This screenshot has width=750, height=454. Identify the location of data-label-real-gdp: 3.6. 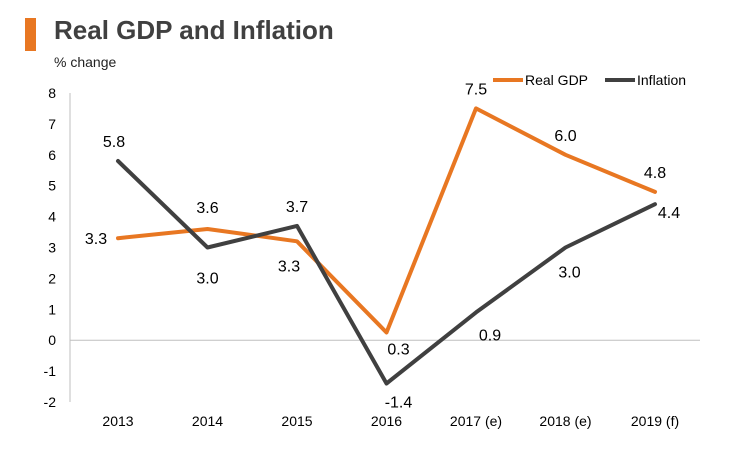
(207, 208).